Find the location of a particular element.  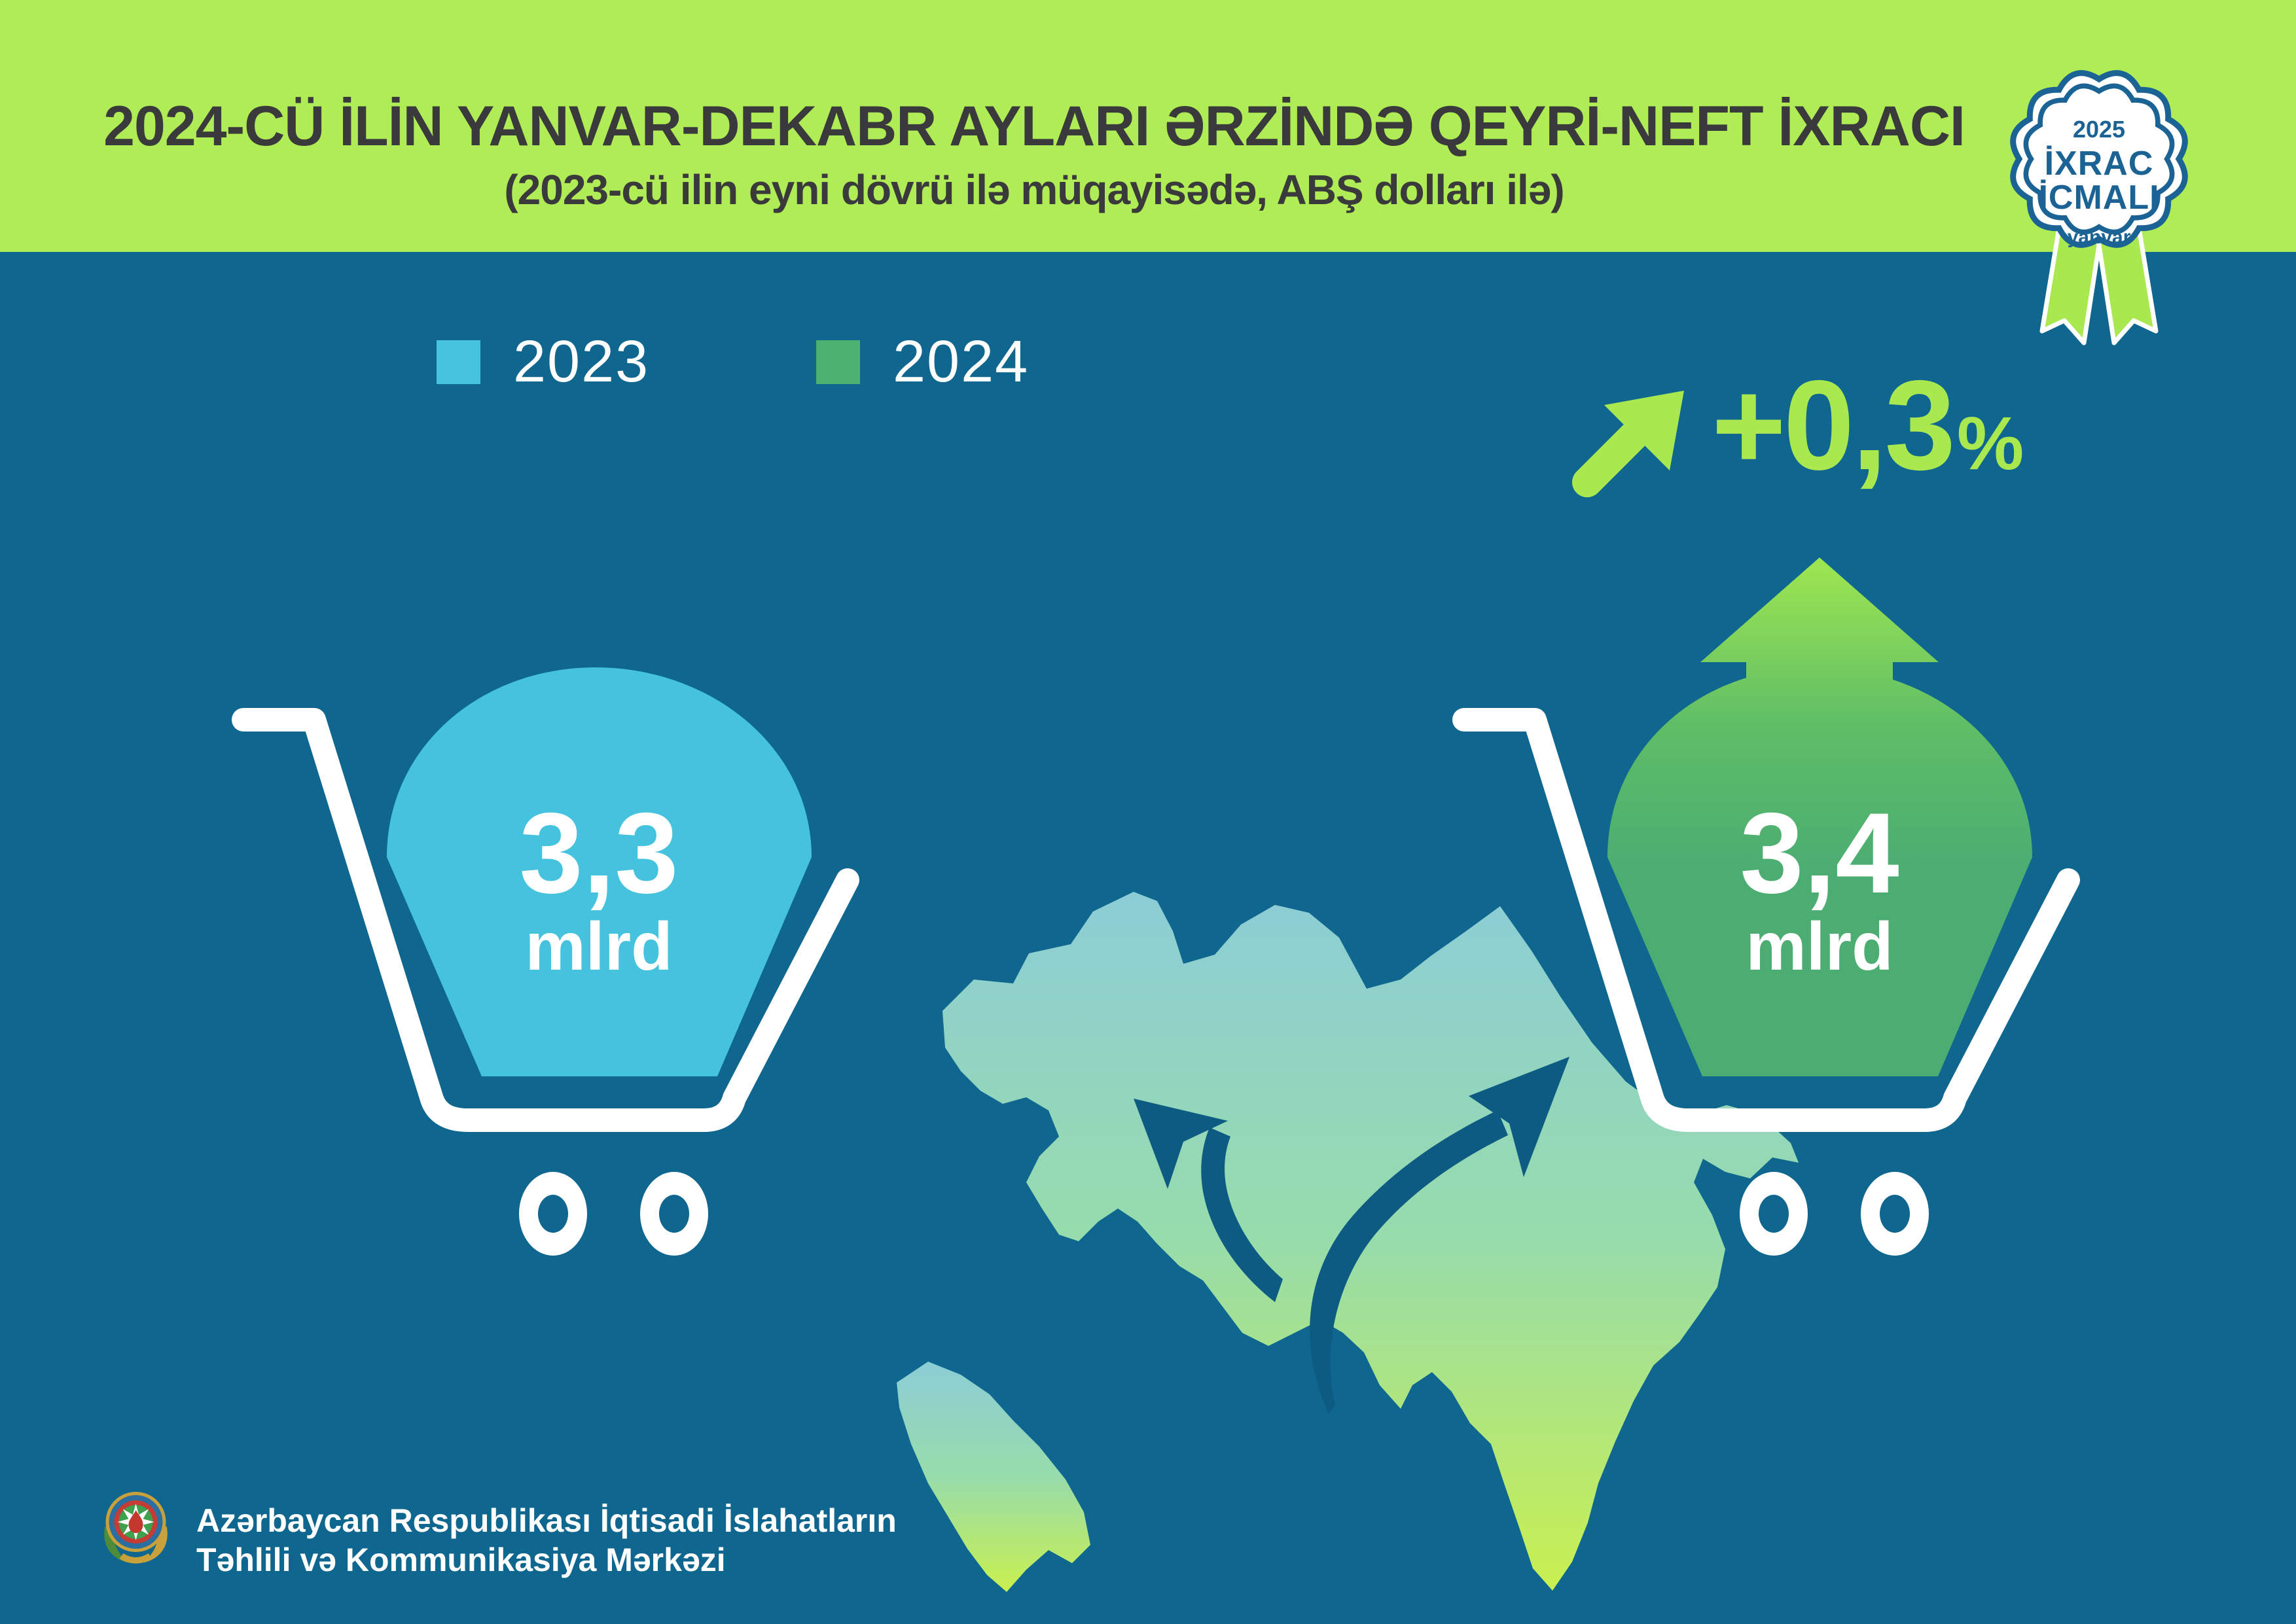

cart-2023: 3,3 mlrd is located at coordinates (545, 961).